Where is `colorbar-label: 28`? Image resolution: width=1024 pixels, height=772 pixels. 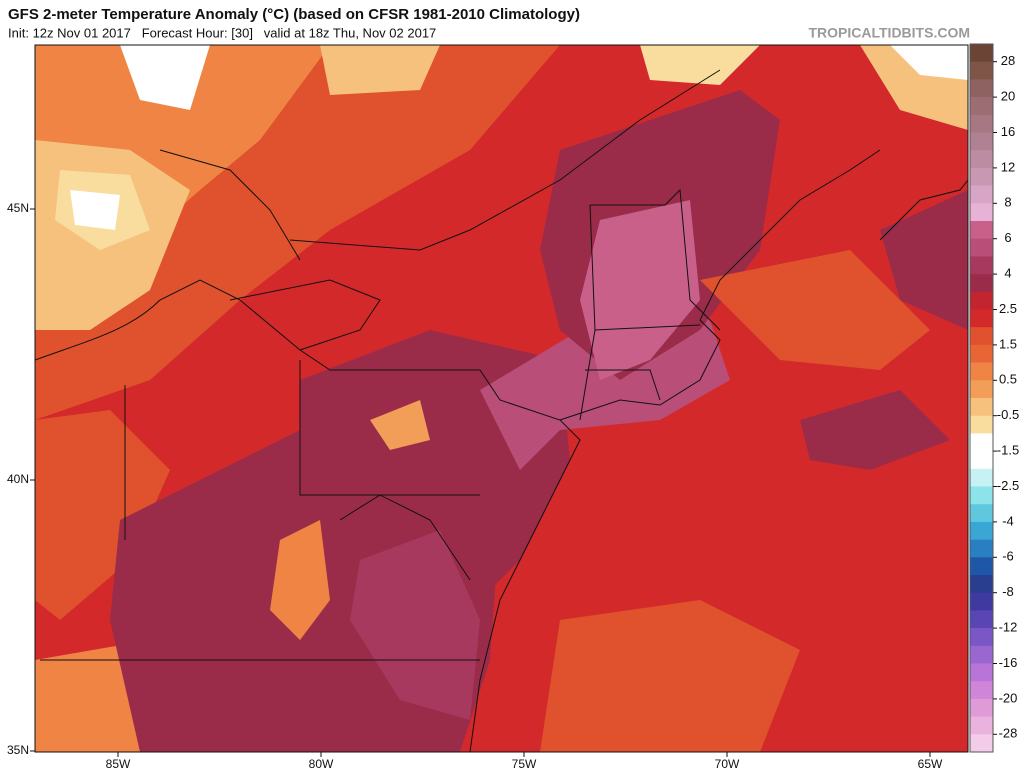 colorbar-label: 28 is located at coordinates (1008, 60).